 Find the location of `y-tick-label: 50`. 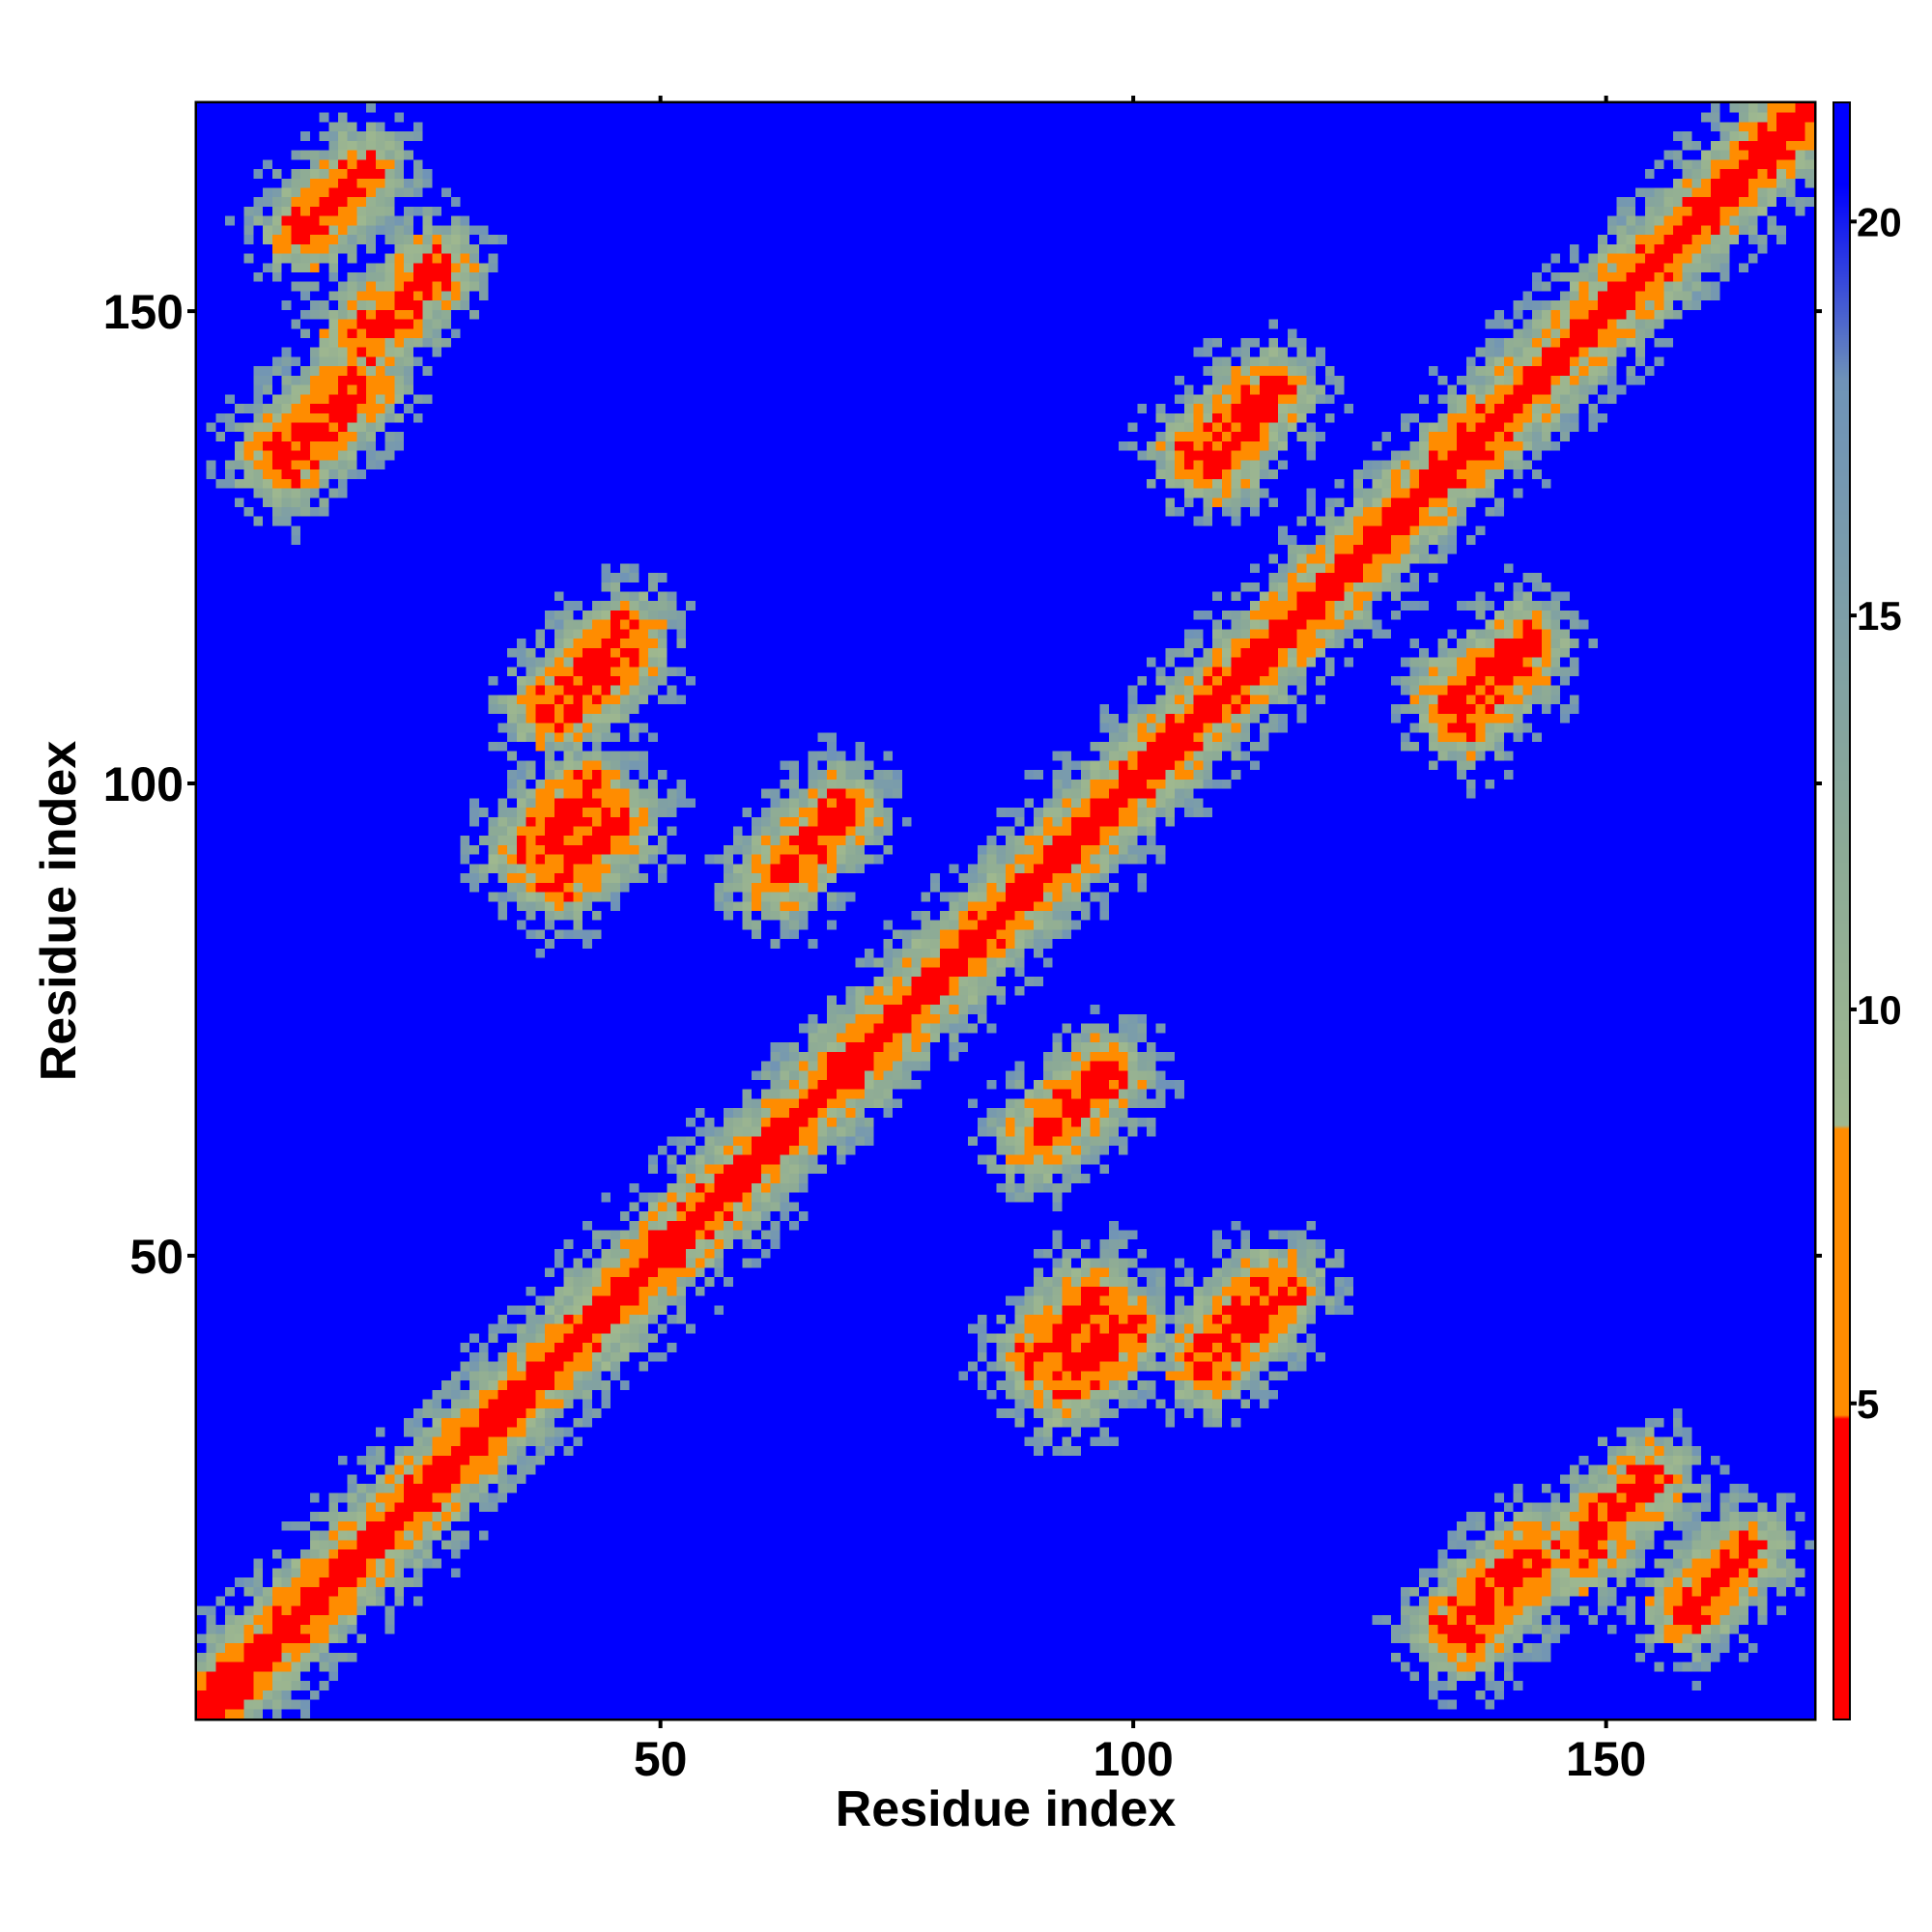

y-tick-label: 50 is located at coordinates (156, 1257).